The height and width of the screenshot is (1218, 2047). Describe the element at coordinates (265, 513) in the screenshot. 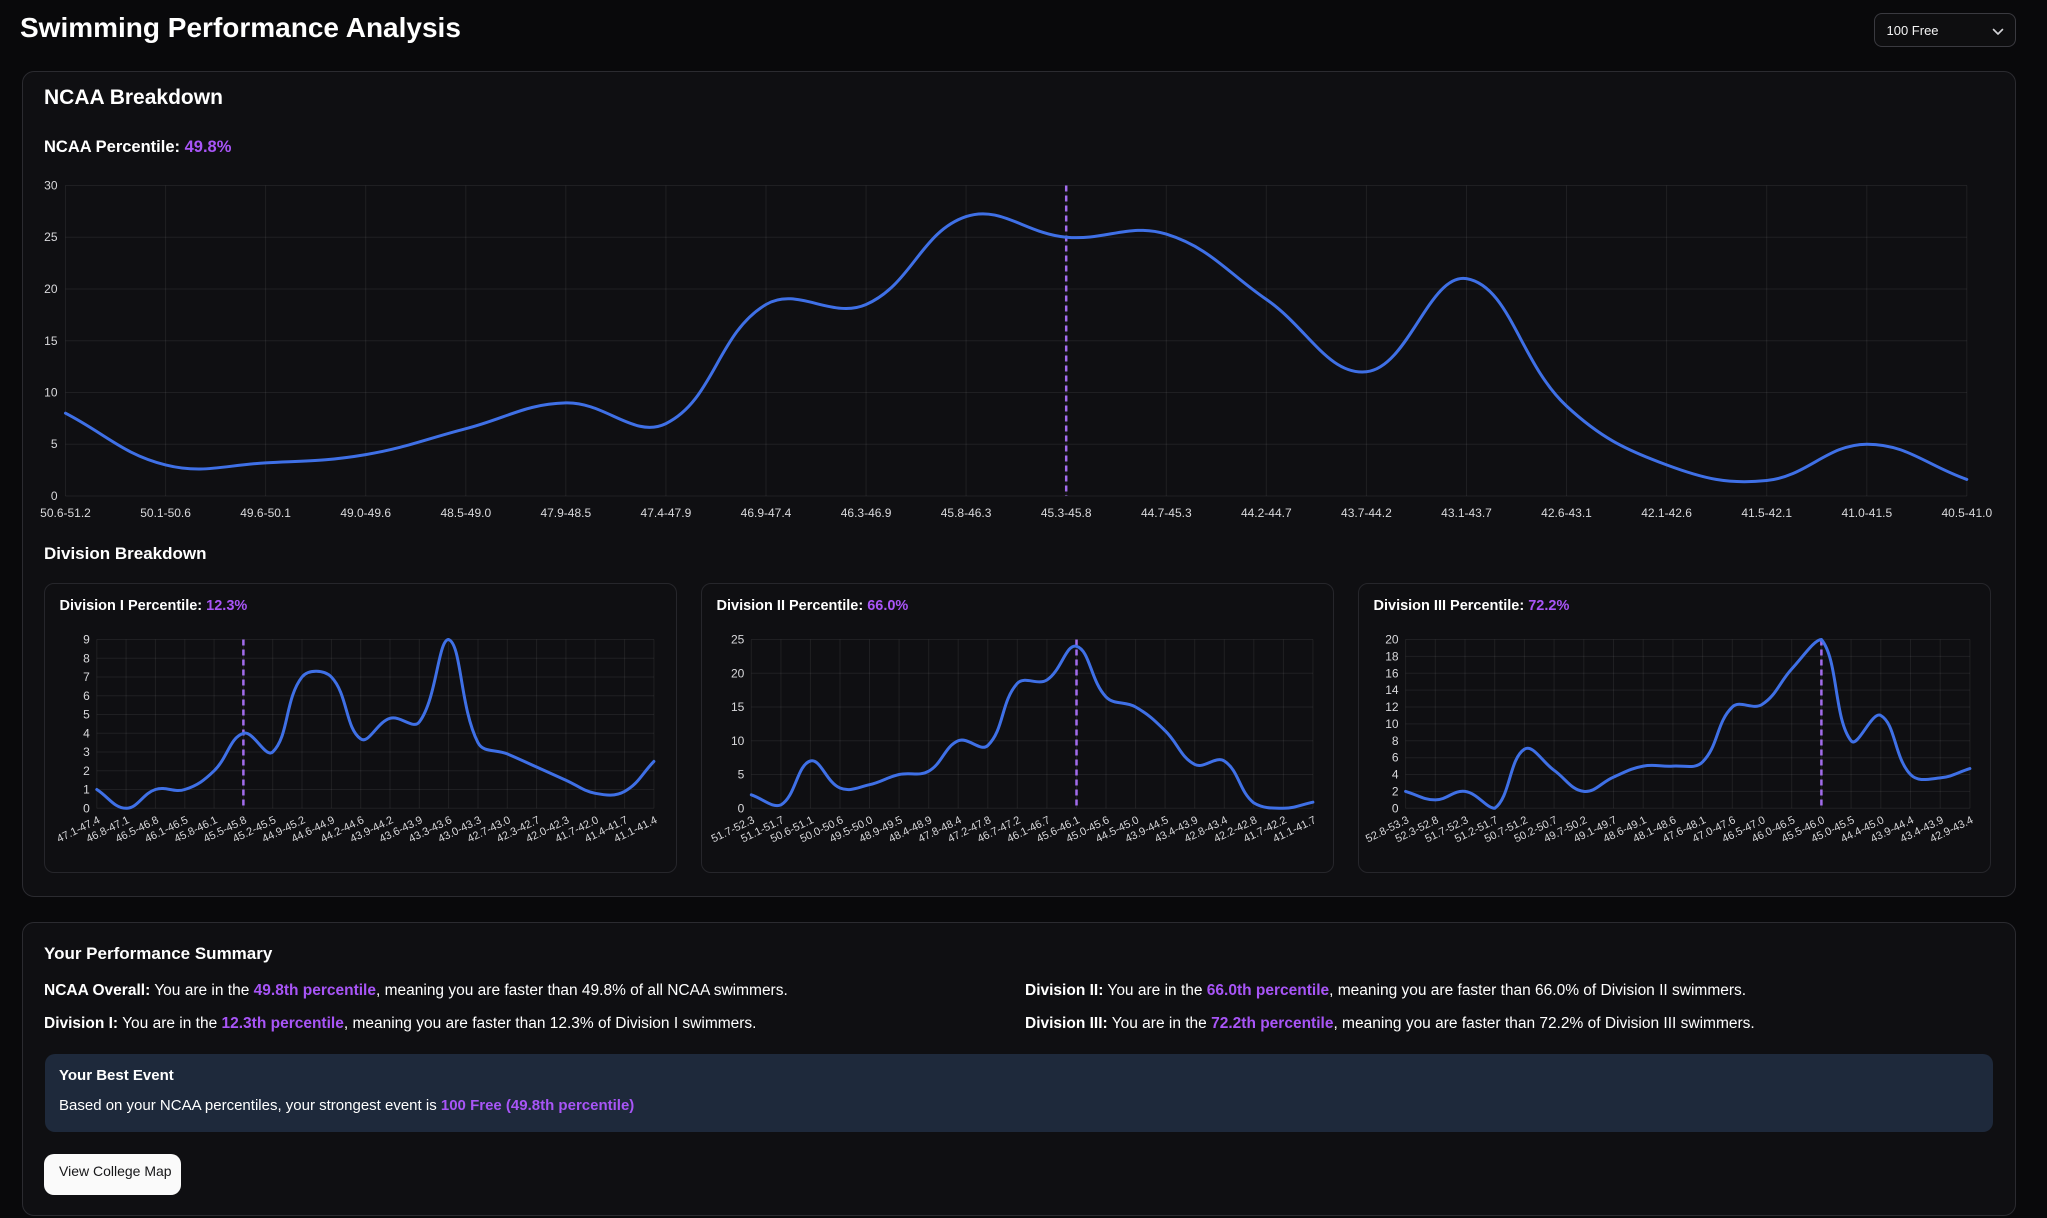

I see `svg-text: 49.6-50.1` at that location.